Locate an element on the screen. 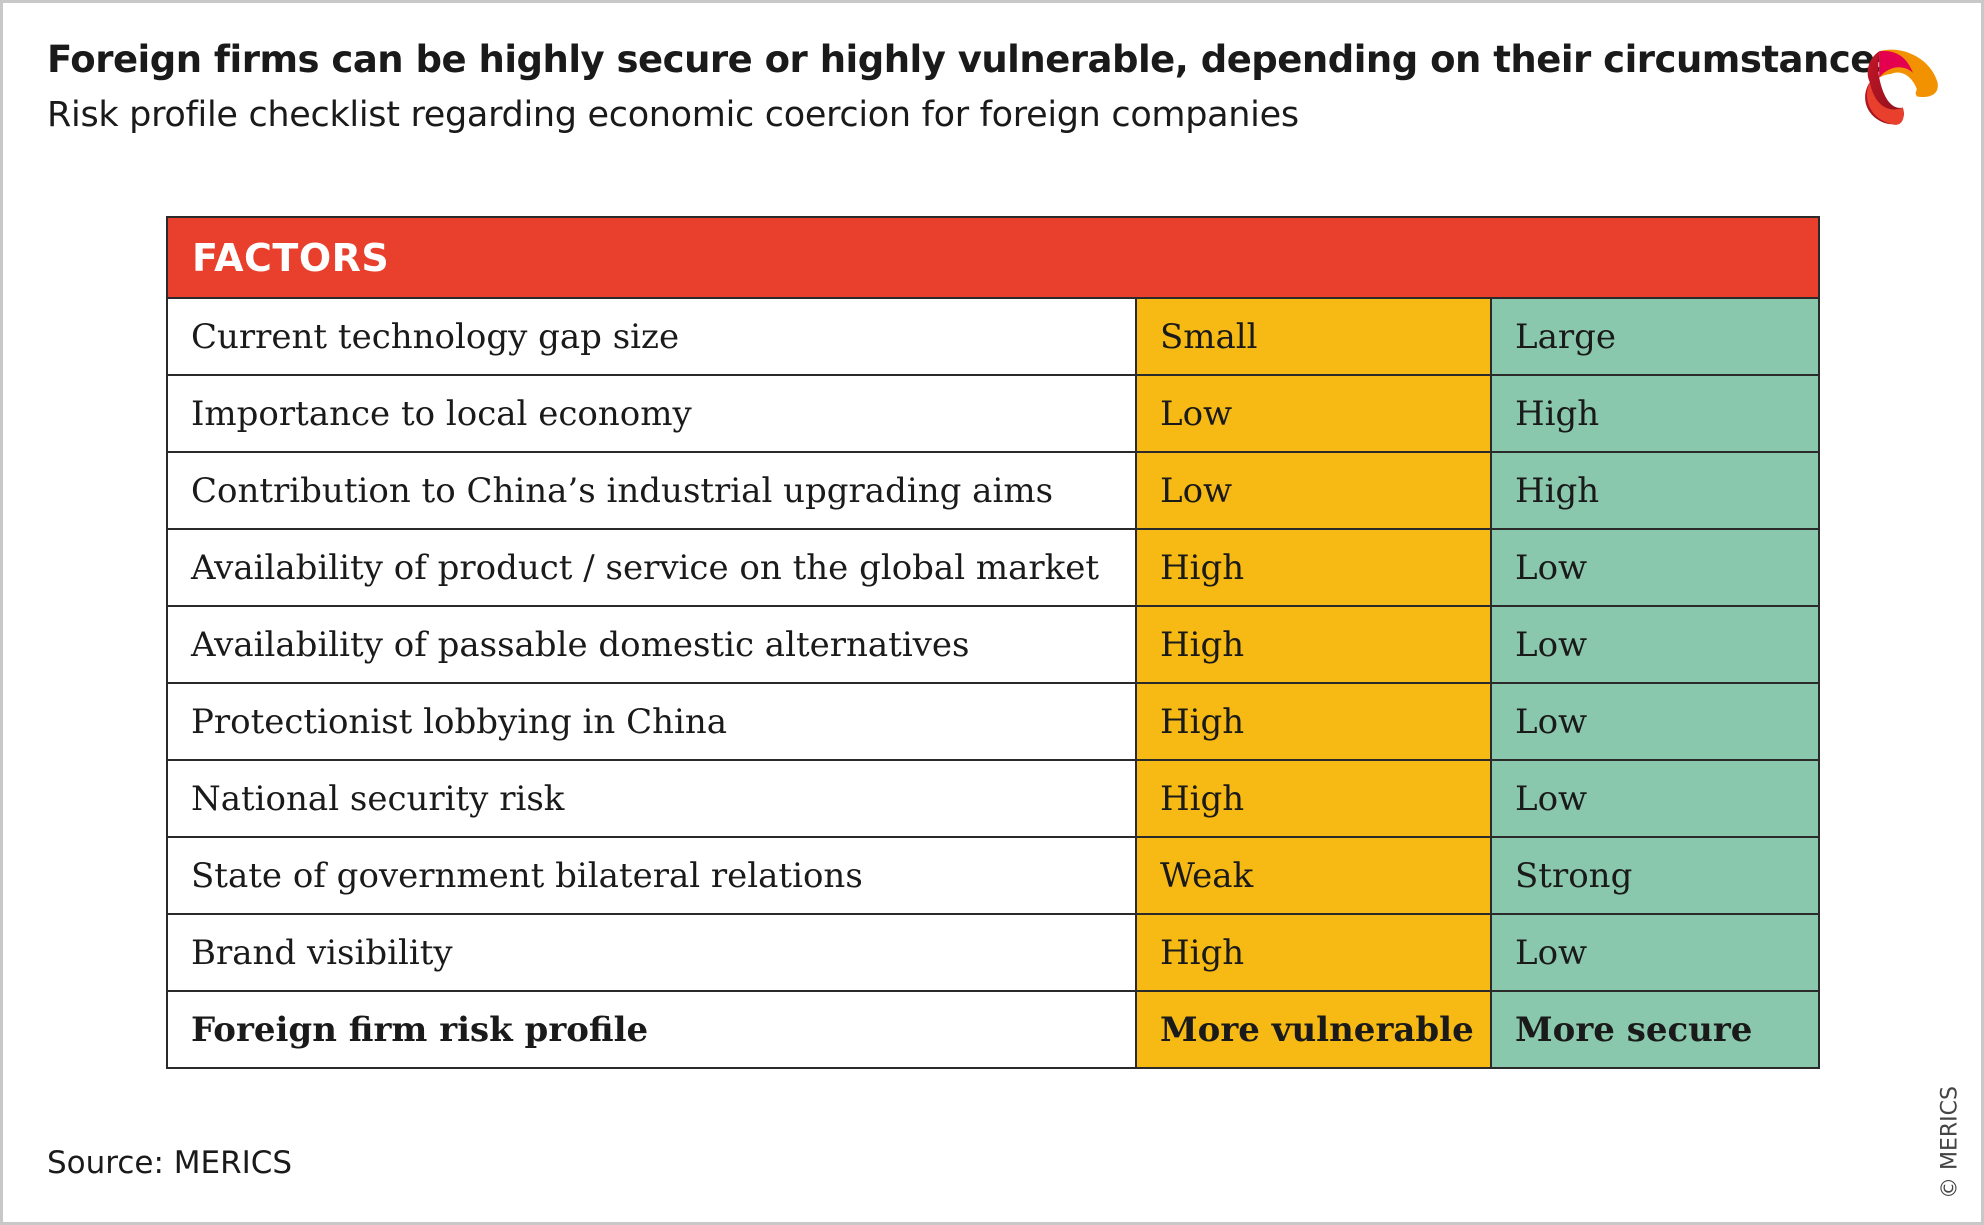  copyright-note: © MERICS is located at coordinates (1950, 1142).